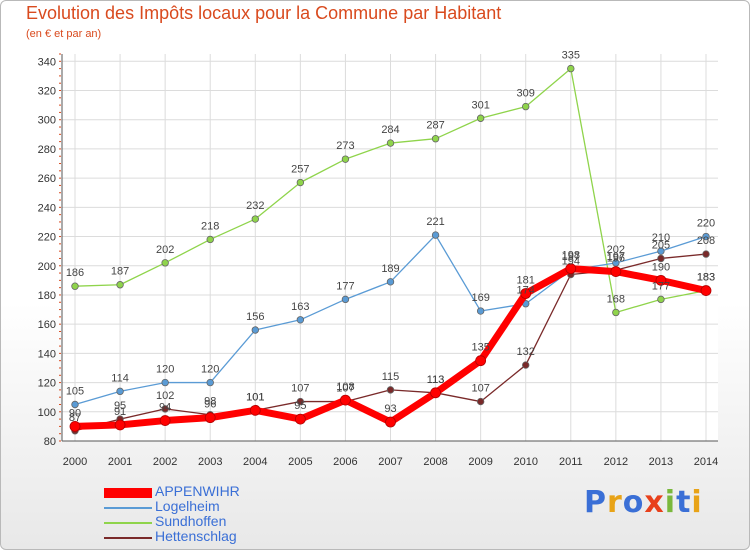  Describe the element at coordinates (120, 412) in the screenshot. I see `data-label-appenwihr: 91` at that location.